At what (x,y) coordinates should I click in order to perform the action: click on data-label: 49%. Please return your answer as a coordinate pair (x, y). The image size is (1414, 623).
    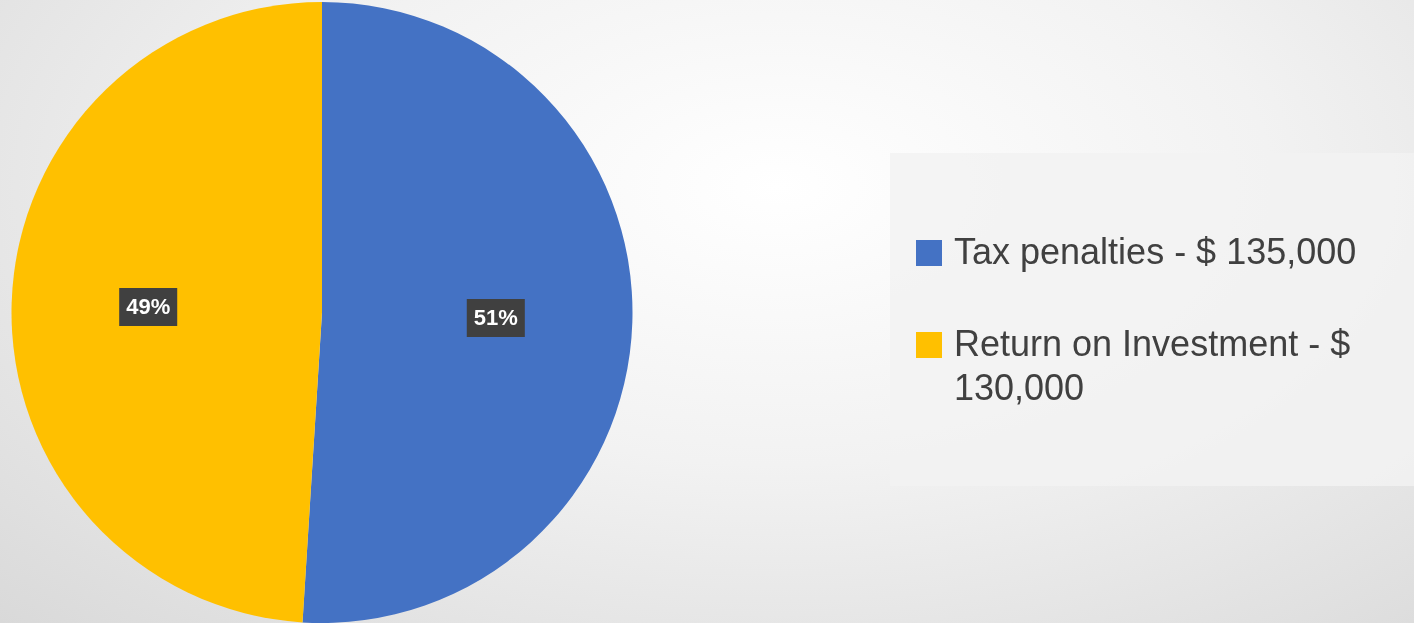
    Looking at the image, I should click on (148, 307).